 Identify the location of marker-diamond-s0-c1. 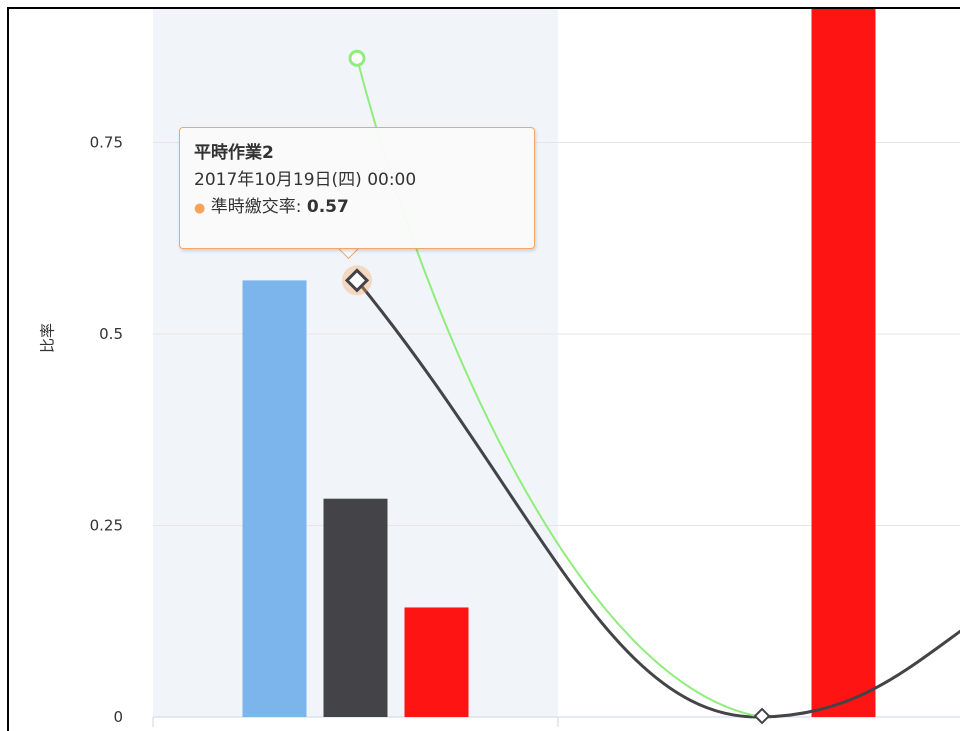
(762, 716).